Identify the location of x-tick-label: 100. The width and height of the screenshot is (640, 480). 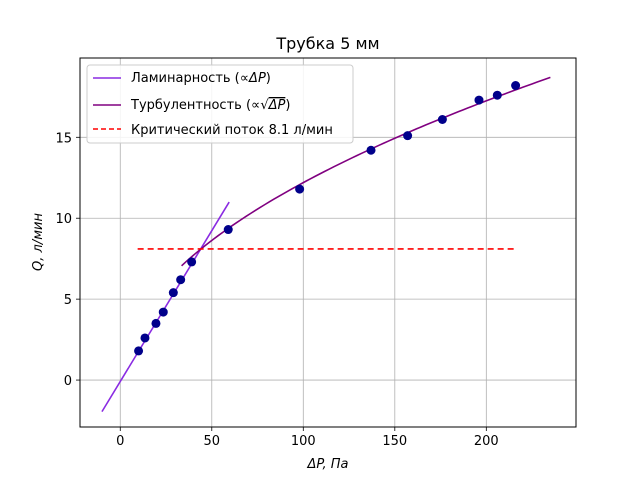
(303, 441).